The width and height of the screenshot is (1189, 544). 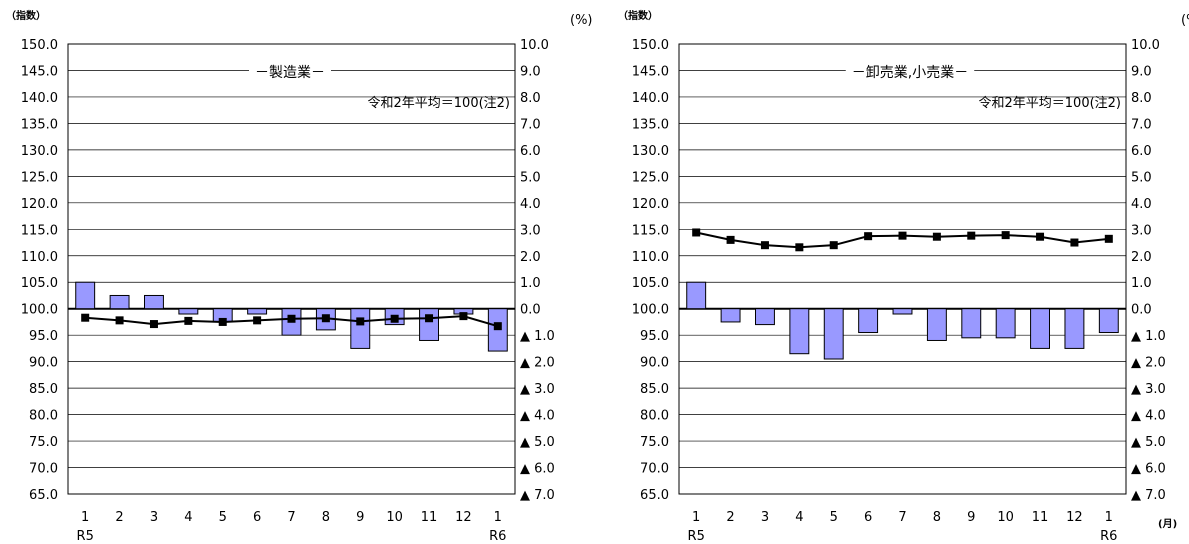 What do you see at coordinates (1148, 416) in the screenshot?
I see `right-tick-label: ▲ 4.0` at bounding box center [1148, 416].